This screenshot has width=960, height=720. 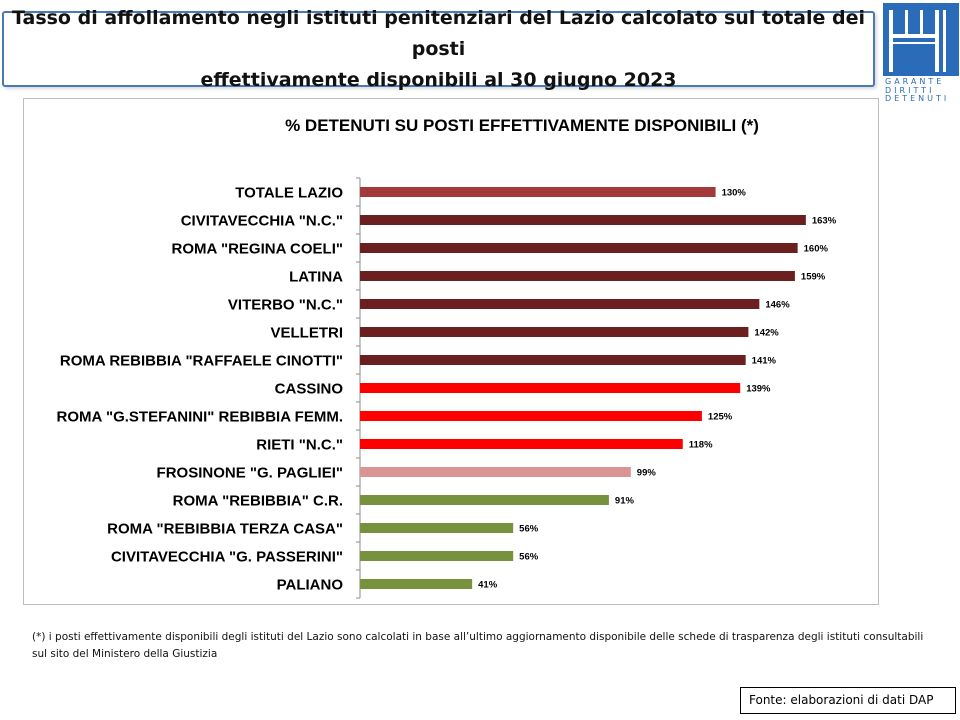 What do you see at coordinates (816, 249) in the screenshot?
I see `data-label: 160%` at bounding box center [816, 249].